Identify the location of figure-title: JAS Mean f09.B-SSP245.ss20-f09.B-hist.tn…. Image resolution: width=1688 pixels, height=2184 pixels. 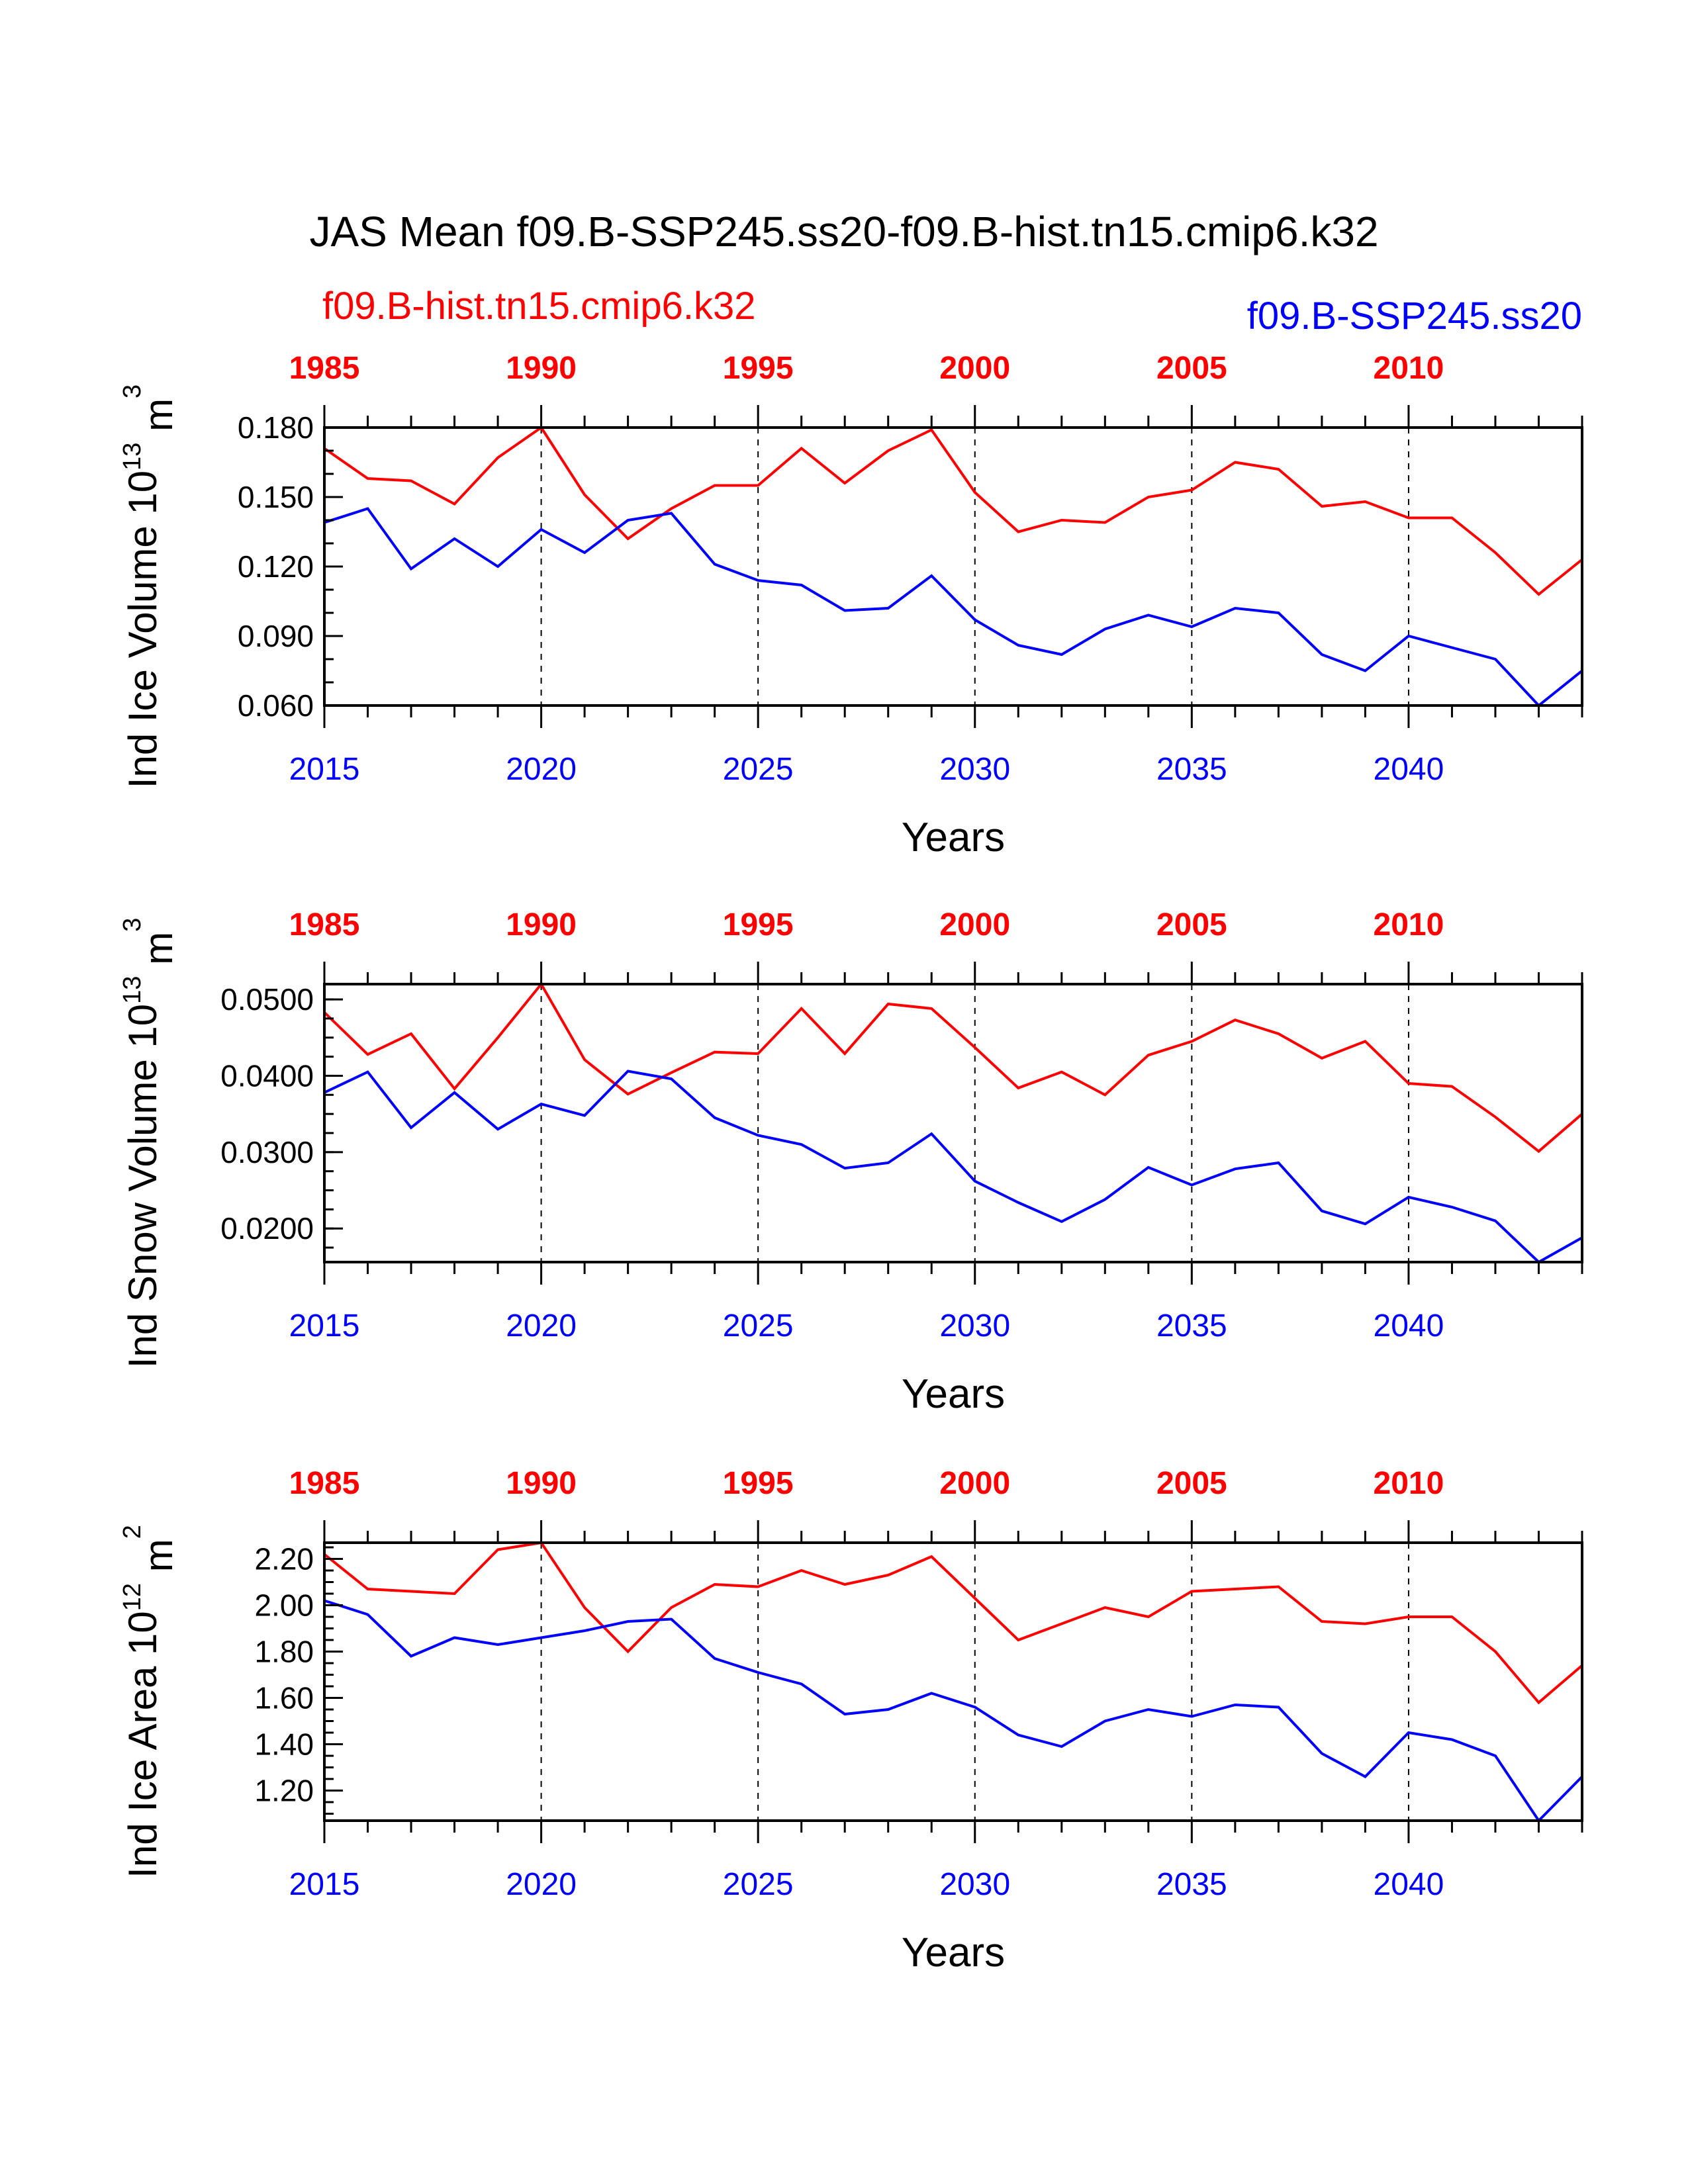
(843, 231).